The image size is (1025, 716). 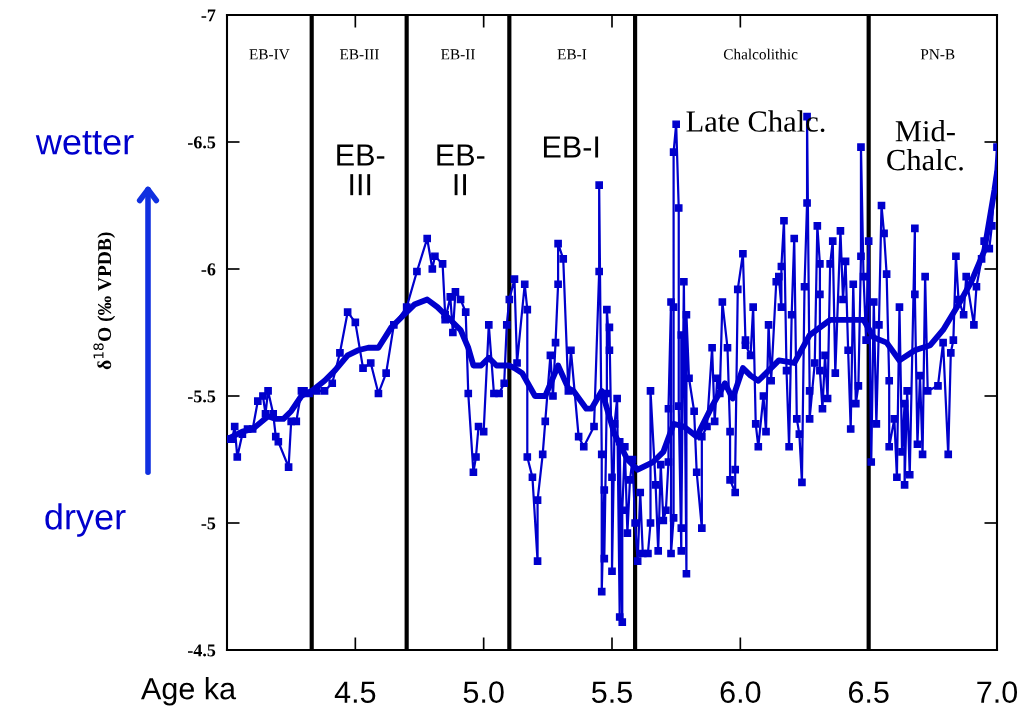 I want to click on y-tick-label: -6.5, so click(x=201, y=142).